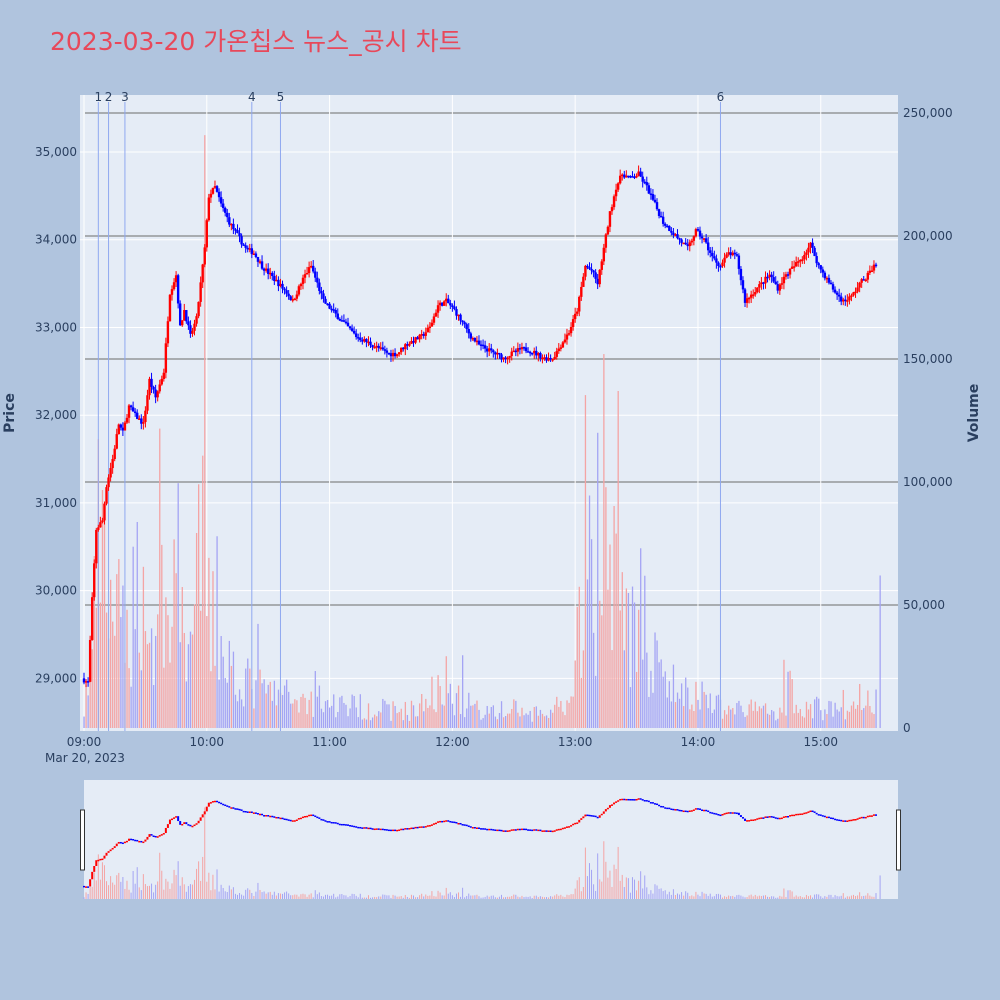 The width and height of the screenshot is (1000, 1000). What do you see at coordinates (85, 758) in the screenshot?
I see `x-axis-date-label: Mar 20, 2023` at bounding box center [85, 758].